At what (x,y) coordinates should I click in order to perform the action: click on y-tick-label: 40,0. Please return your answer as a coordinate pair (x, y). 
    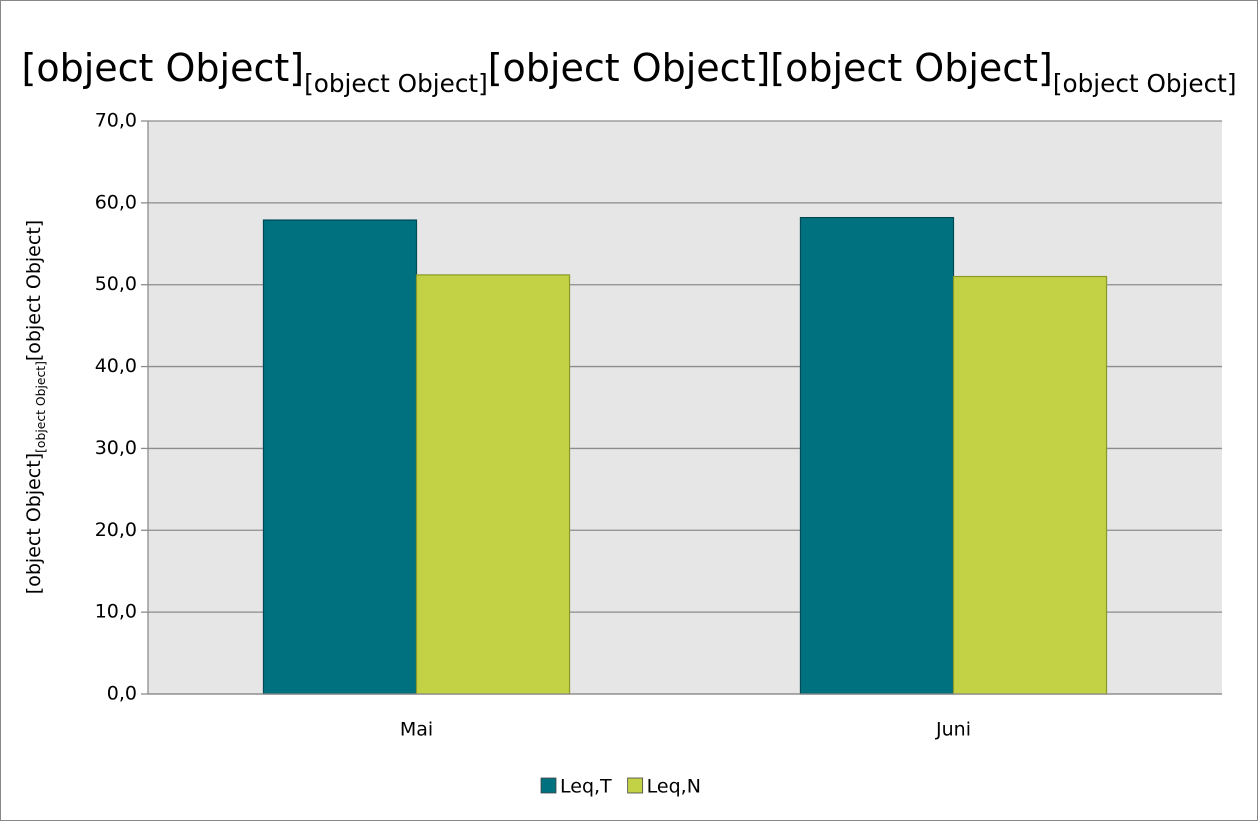
    Looking at the image, I should click on (116, 366).